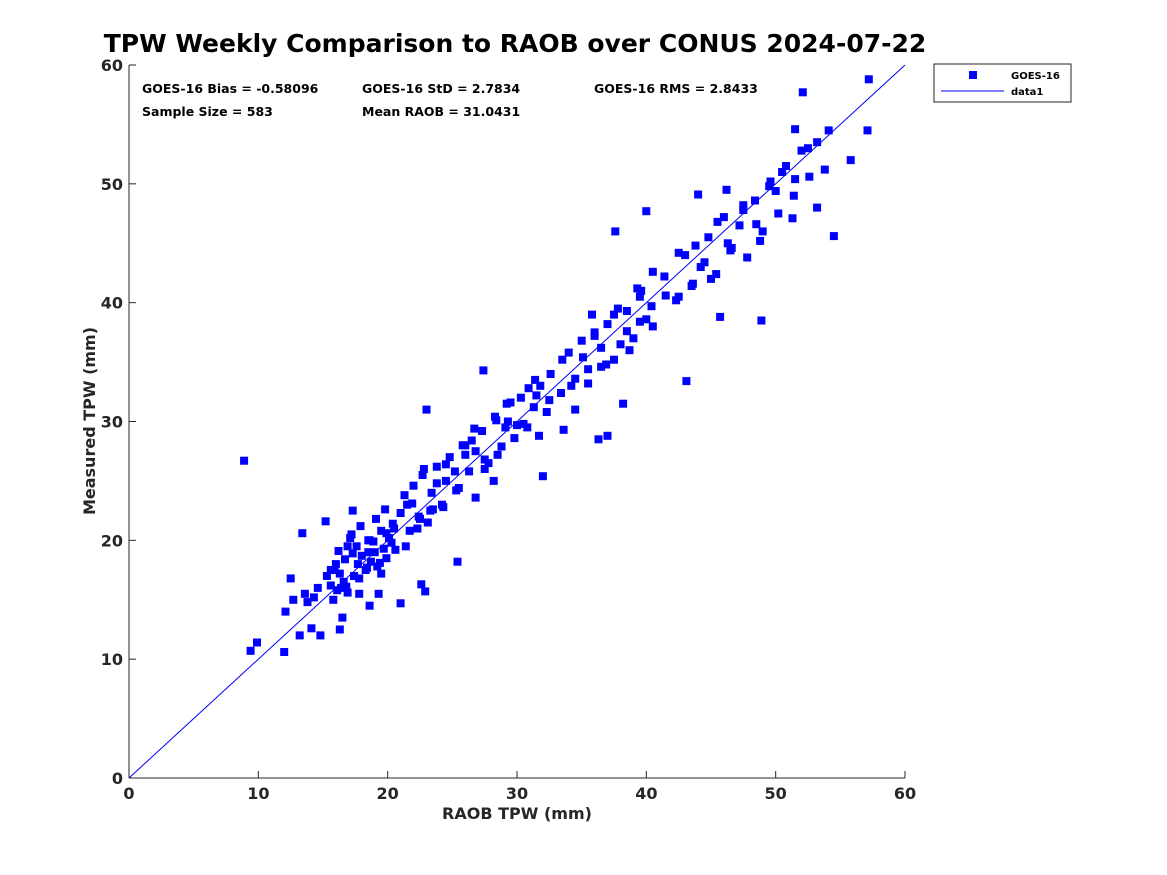  I want to click on stat-rms: GOES-16 RMS = 2.8433, so click(676, 88).